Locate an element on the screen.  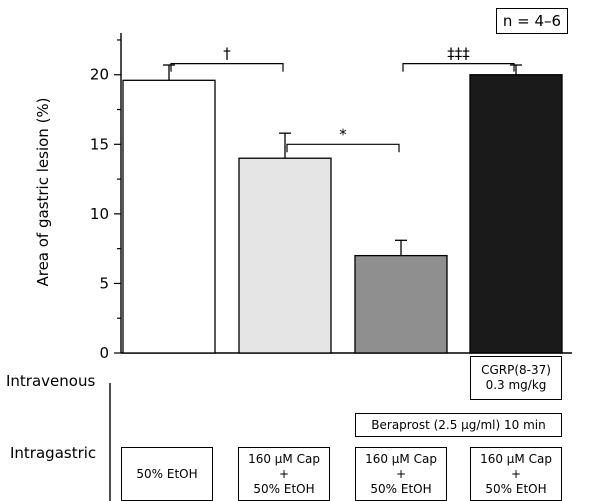
y-tick-label: 5 is located at coordinates (104, 283).